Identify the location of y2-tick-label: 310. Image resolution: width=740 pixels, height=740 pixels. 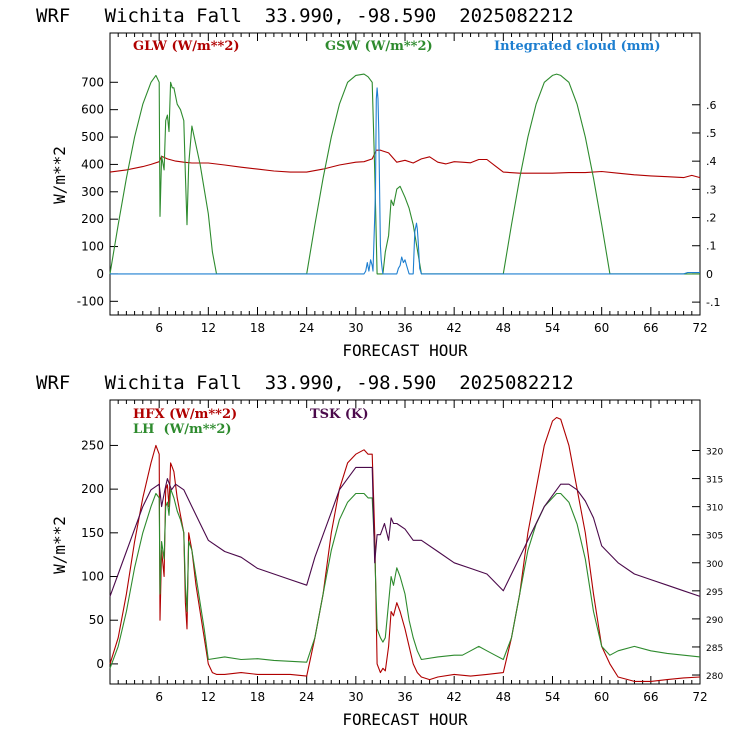
(714, 509).